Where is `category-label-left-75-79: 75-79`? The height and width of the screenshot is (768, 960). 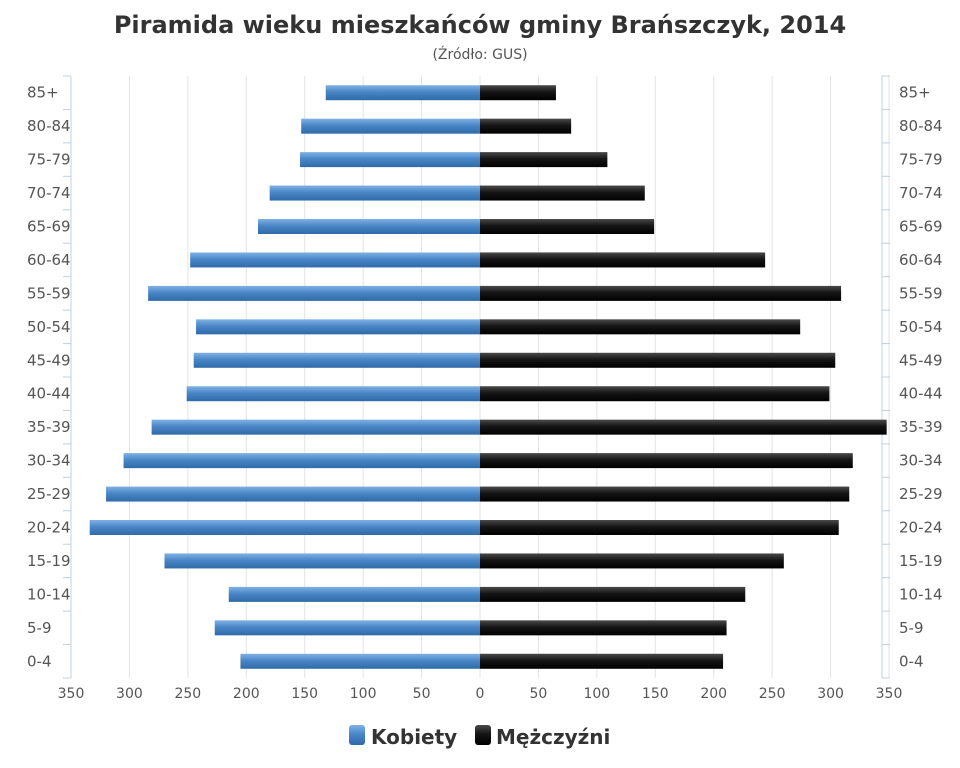 category-label-left-75-79: 75-79 is located at coordinates (49, 160).